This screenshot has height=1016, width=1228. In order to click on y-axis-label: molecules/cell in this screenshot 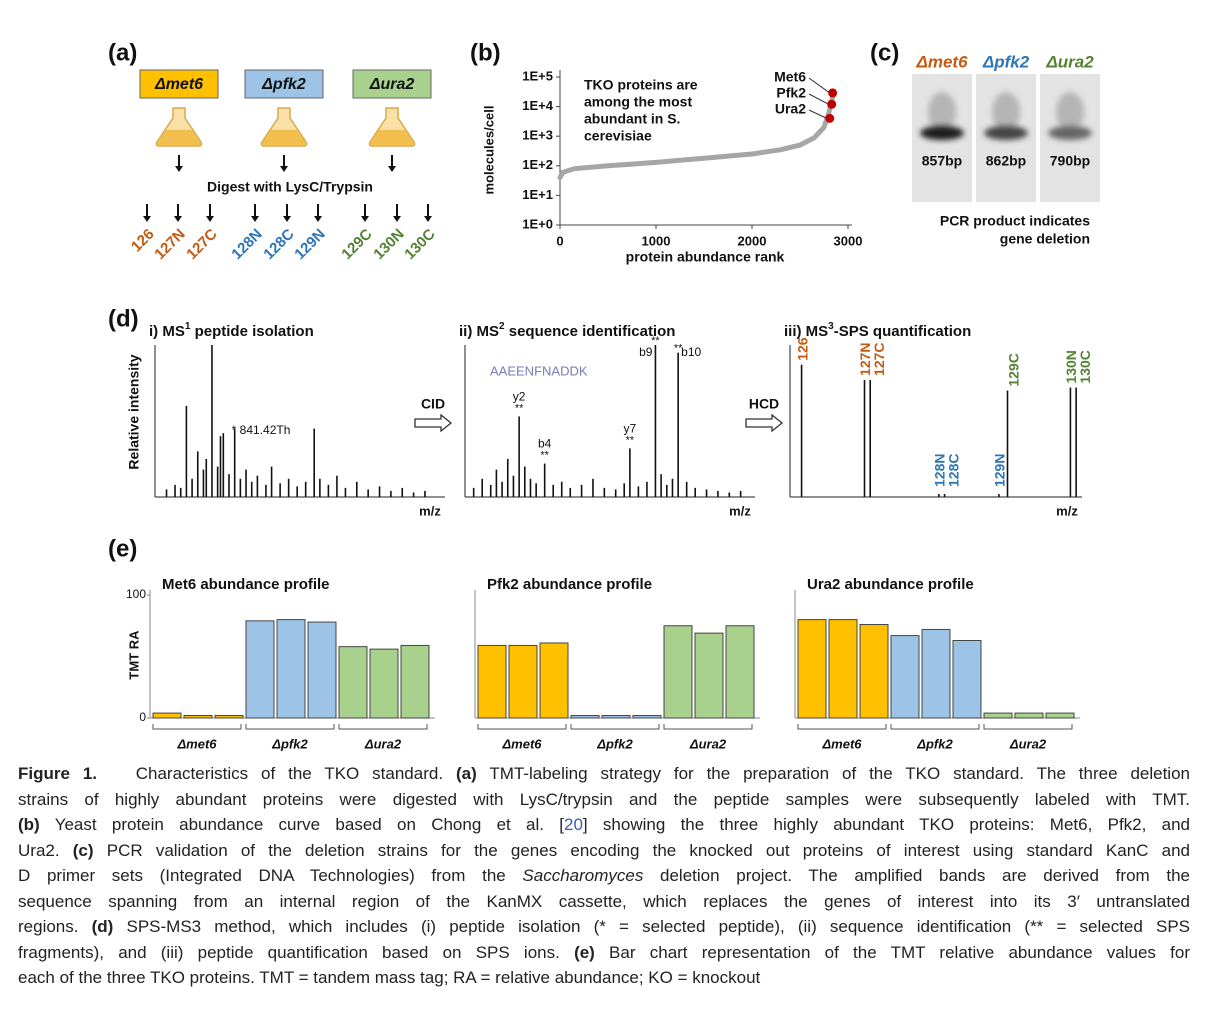, I will do `click(488, 150)`.